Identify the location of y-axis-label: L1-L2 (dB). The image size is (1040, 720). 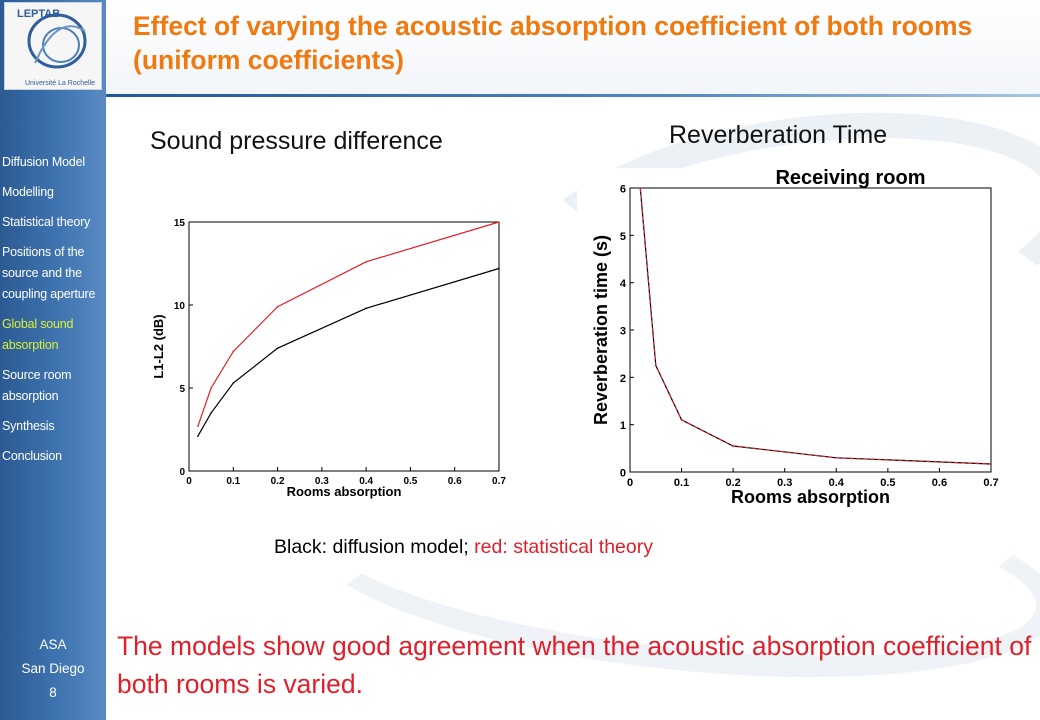
(158, 346).